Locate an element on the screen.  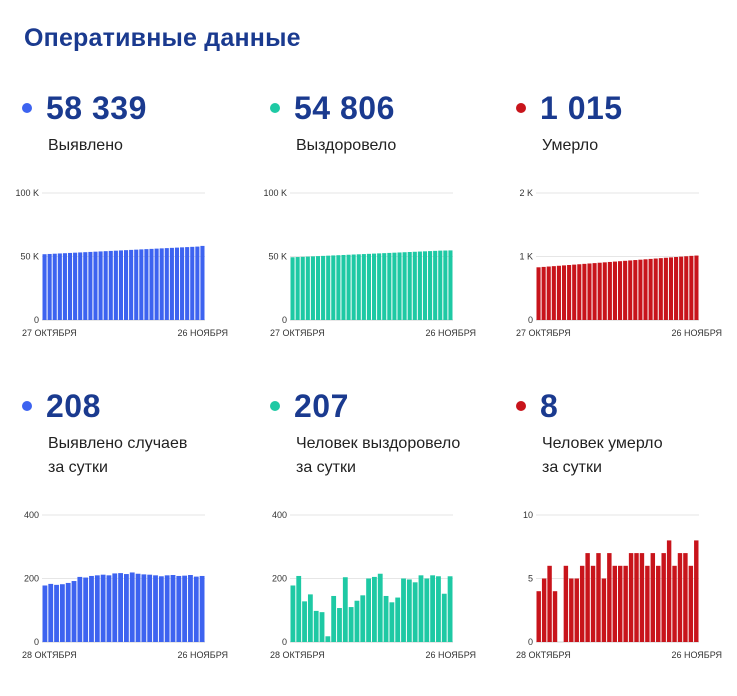
detected-daily-label-line1: Выявлено случаев is located at coordinates (118, 443).